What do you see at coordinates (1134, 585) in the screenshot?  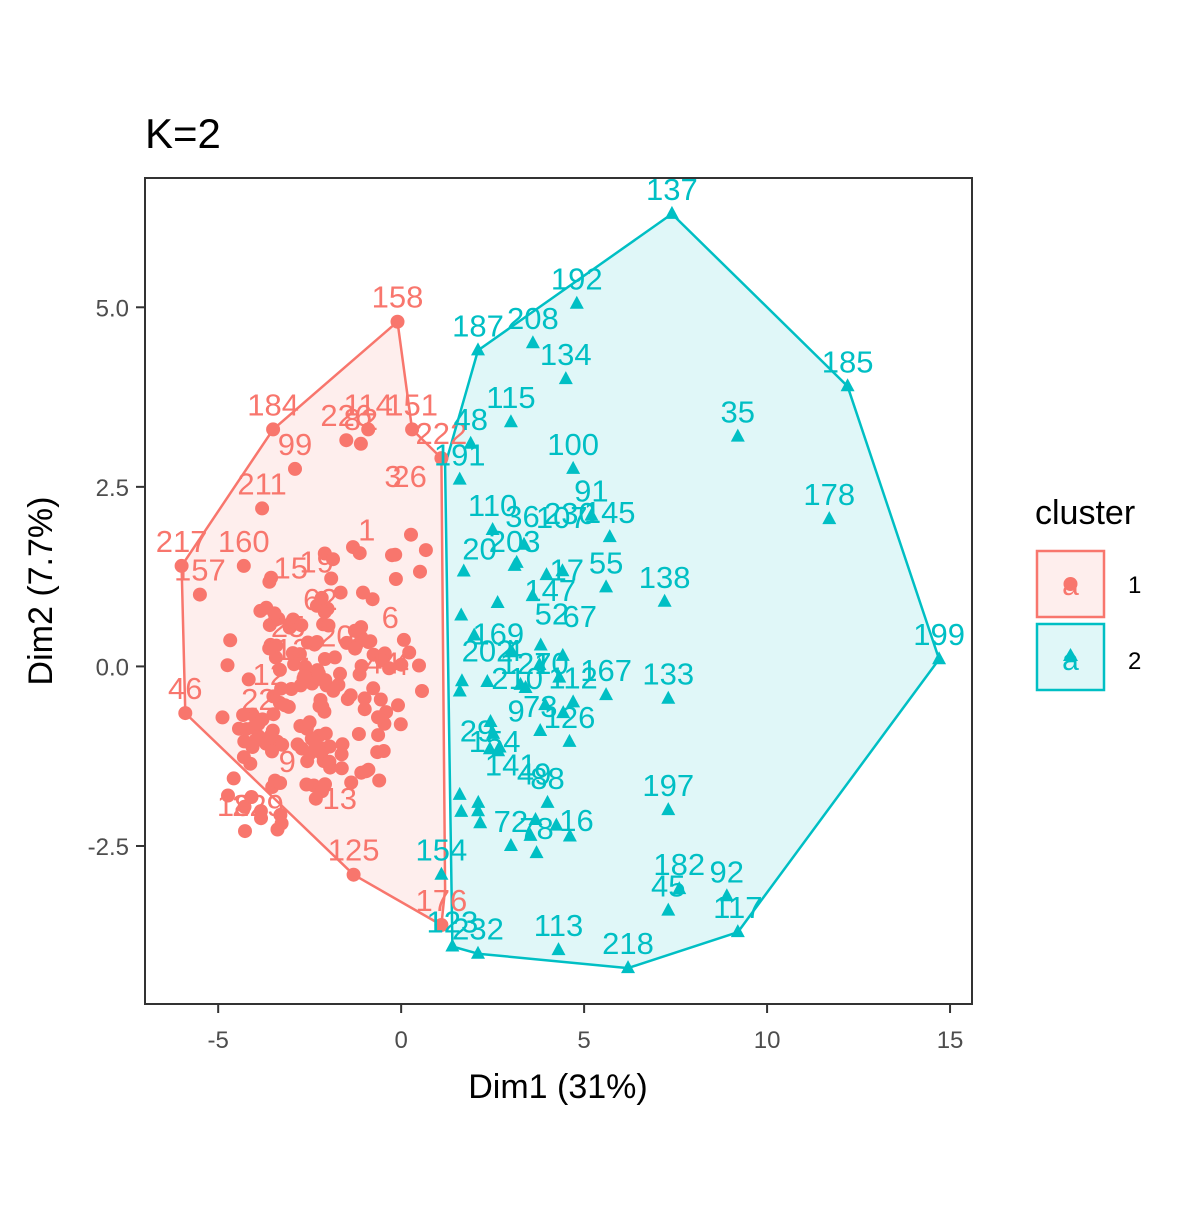 I see `legend-label-1: 1` at bounding box center [1134, 585].